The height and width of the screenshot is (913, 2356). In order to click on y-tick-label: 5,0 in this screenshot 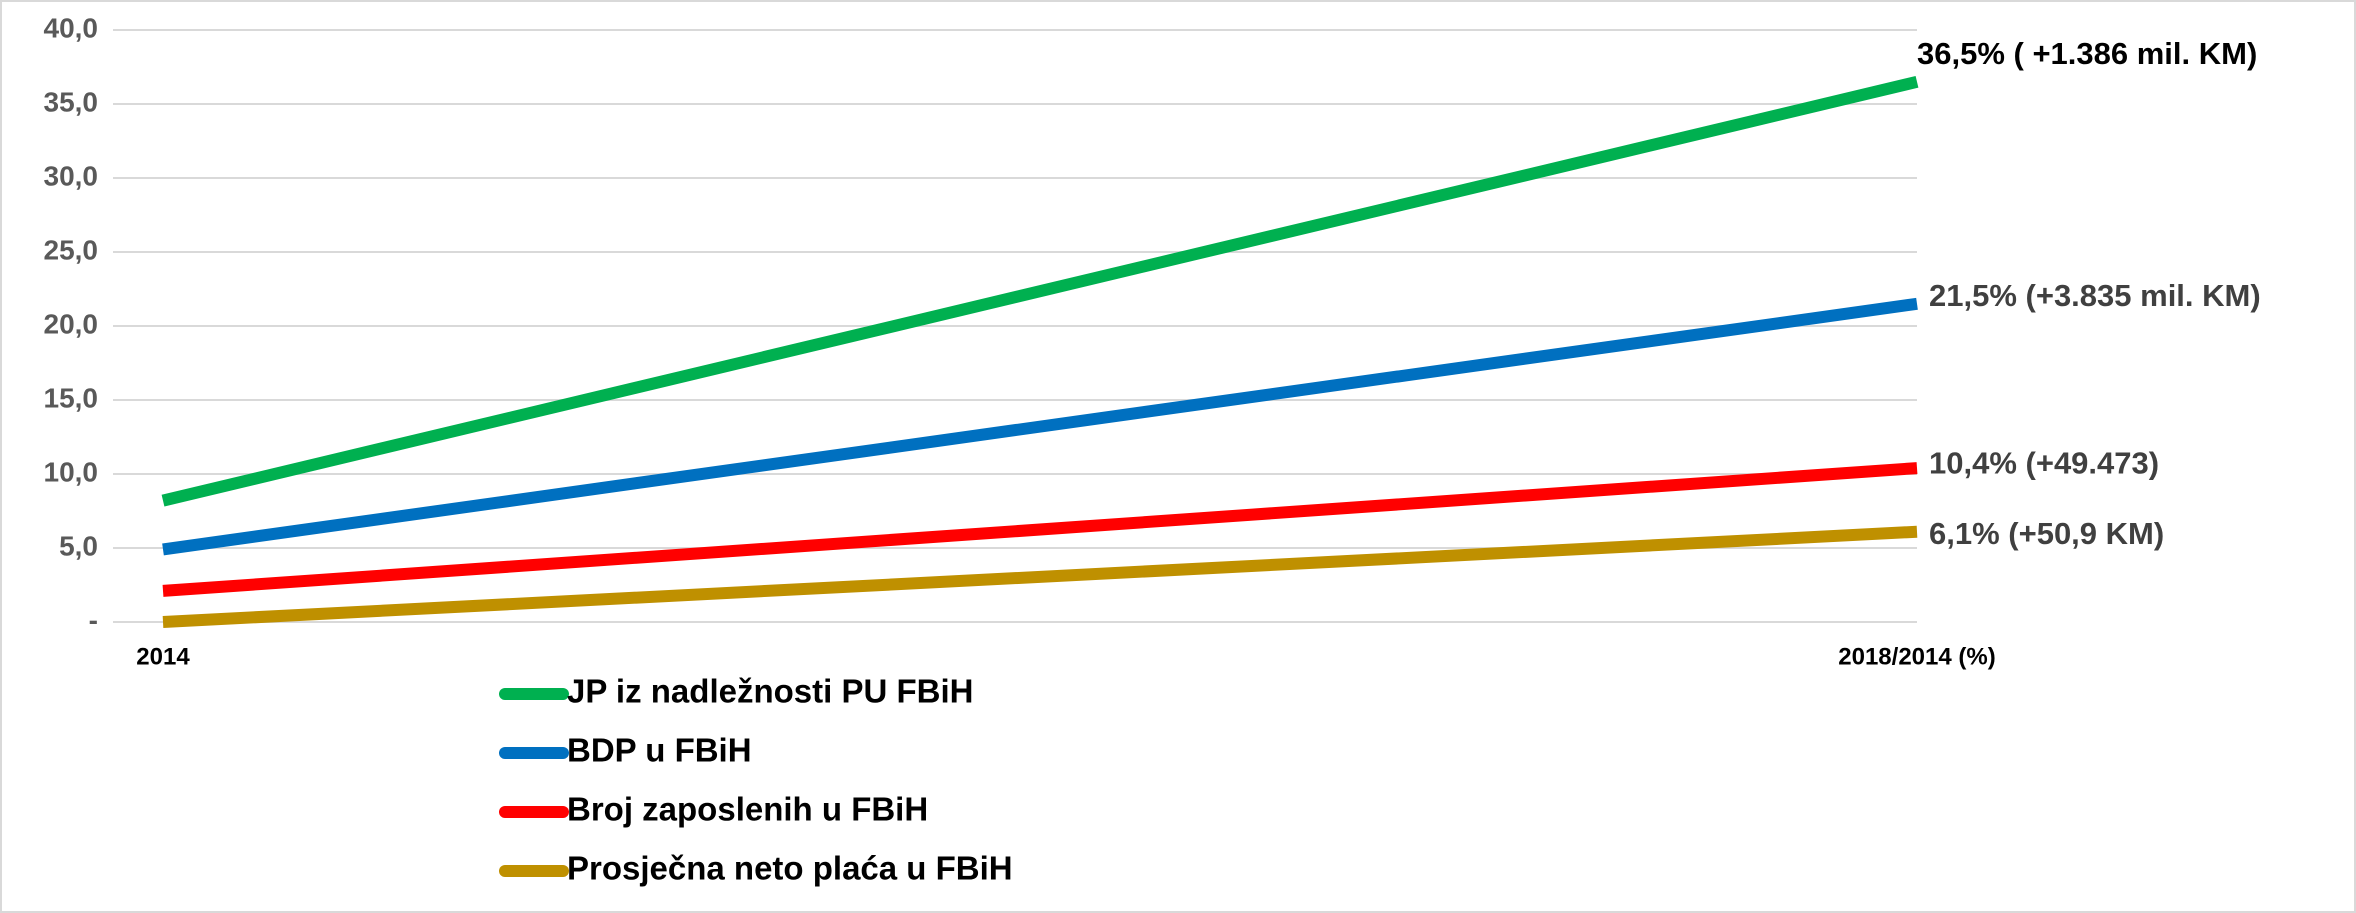, I will do `click(78, 545)`.